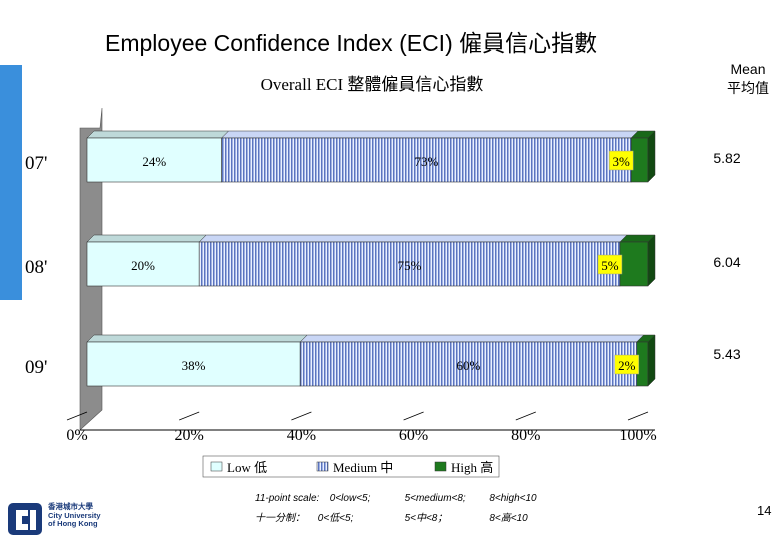 This screenshot has height=540, width=780. What do you see at coordinates (351, 43) in the screenshot?
I see `slide-title: Employee Confidence Index (ECI) 僱員信心指數` at bounding box center [351, 43].